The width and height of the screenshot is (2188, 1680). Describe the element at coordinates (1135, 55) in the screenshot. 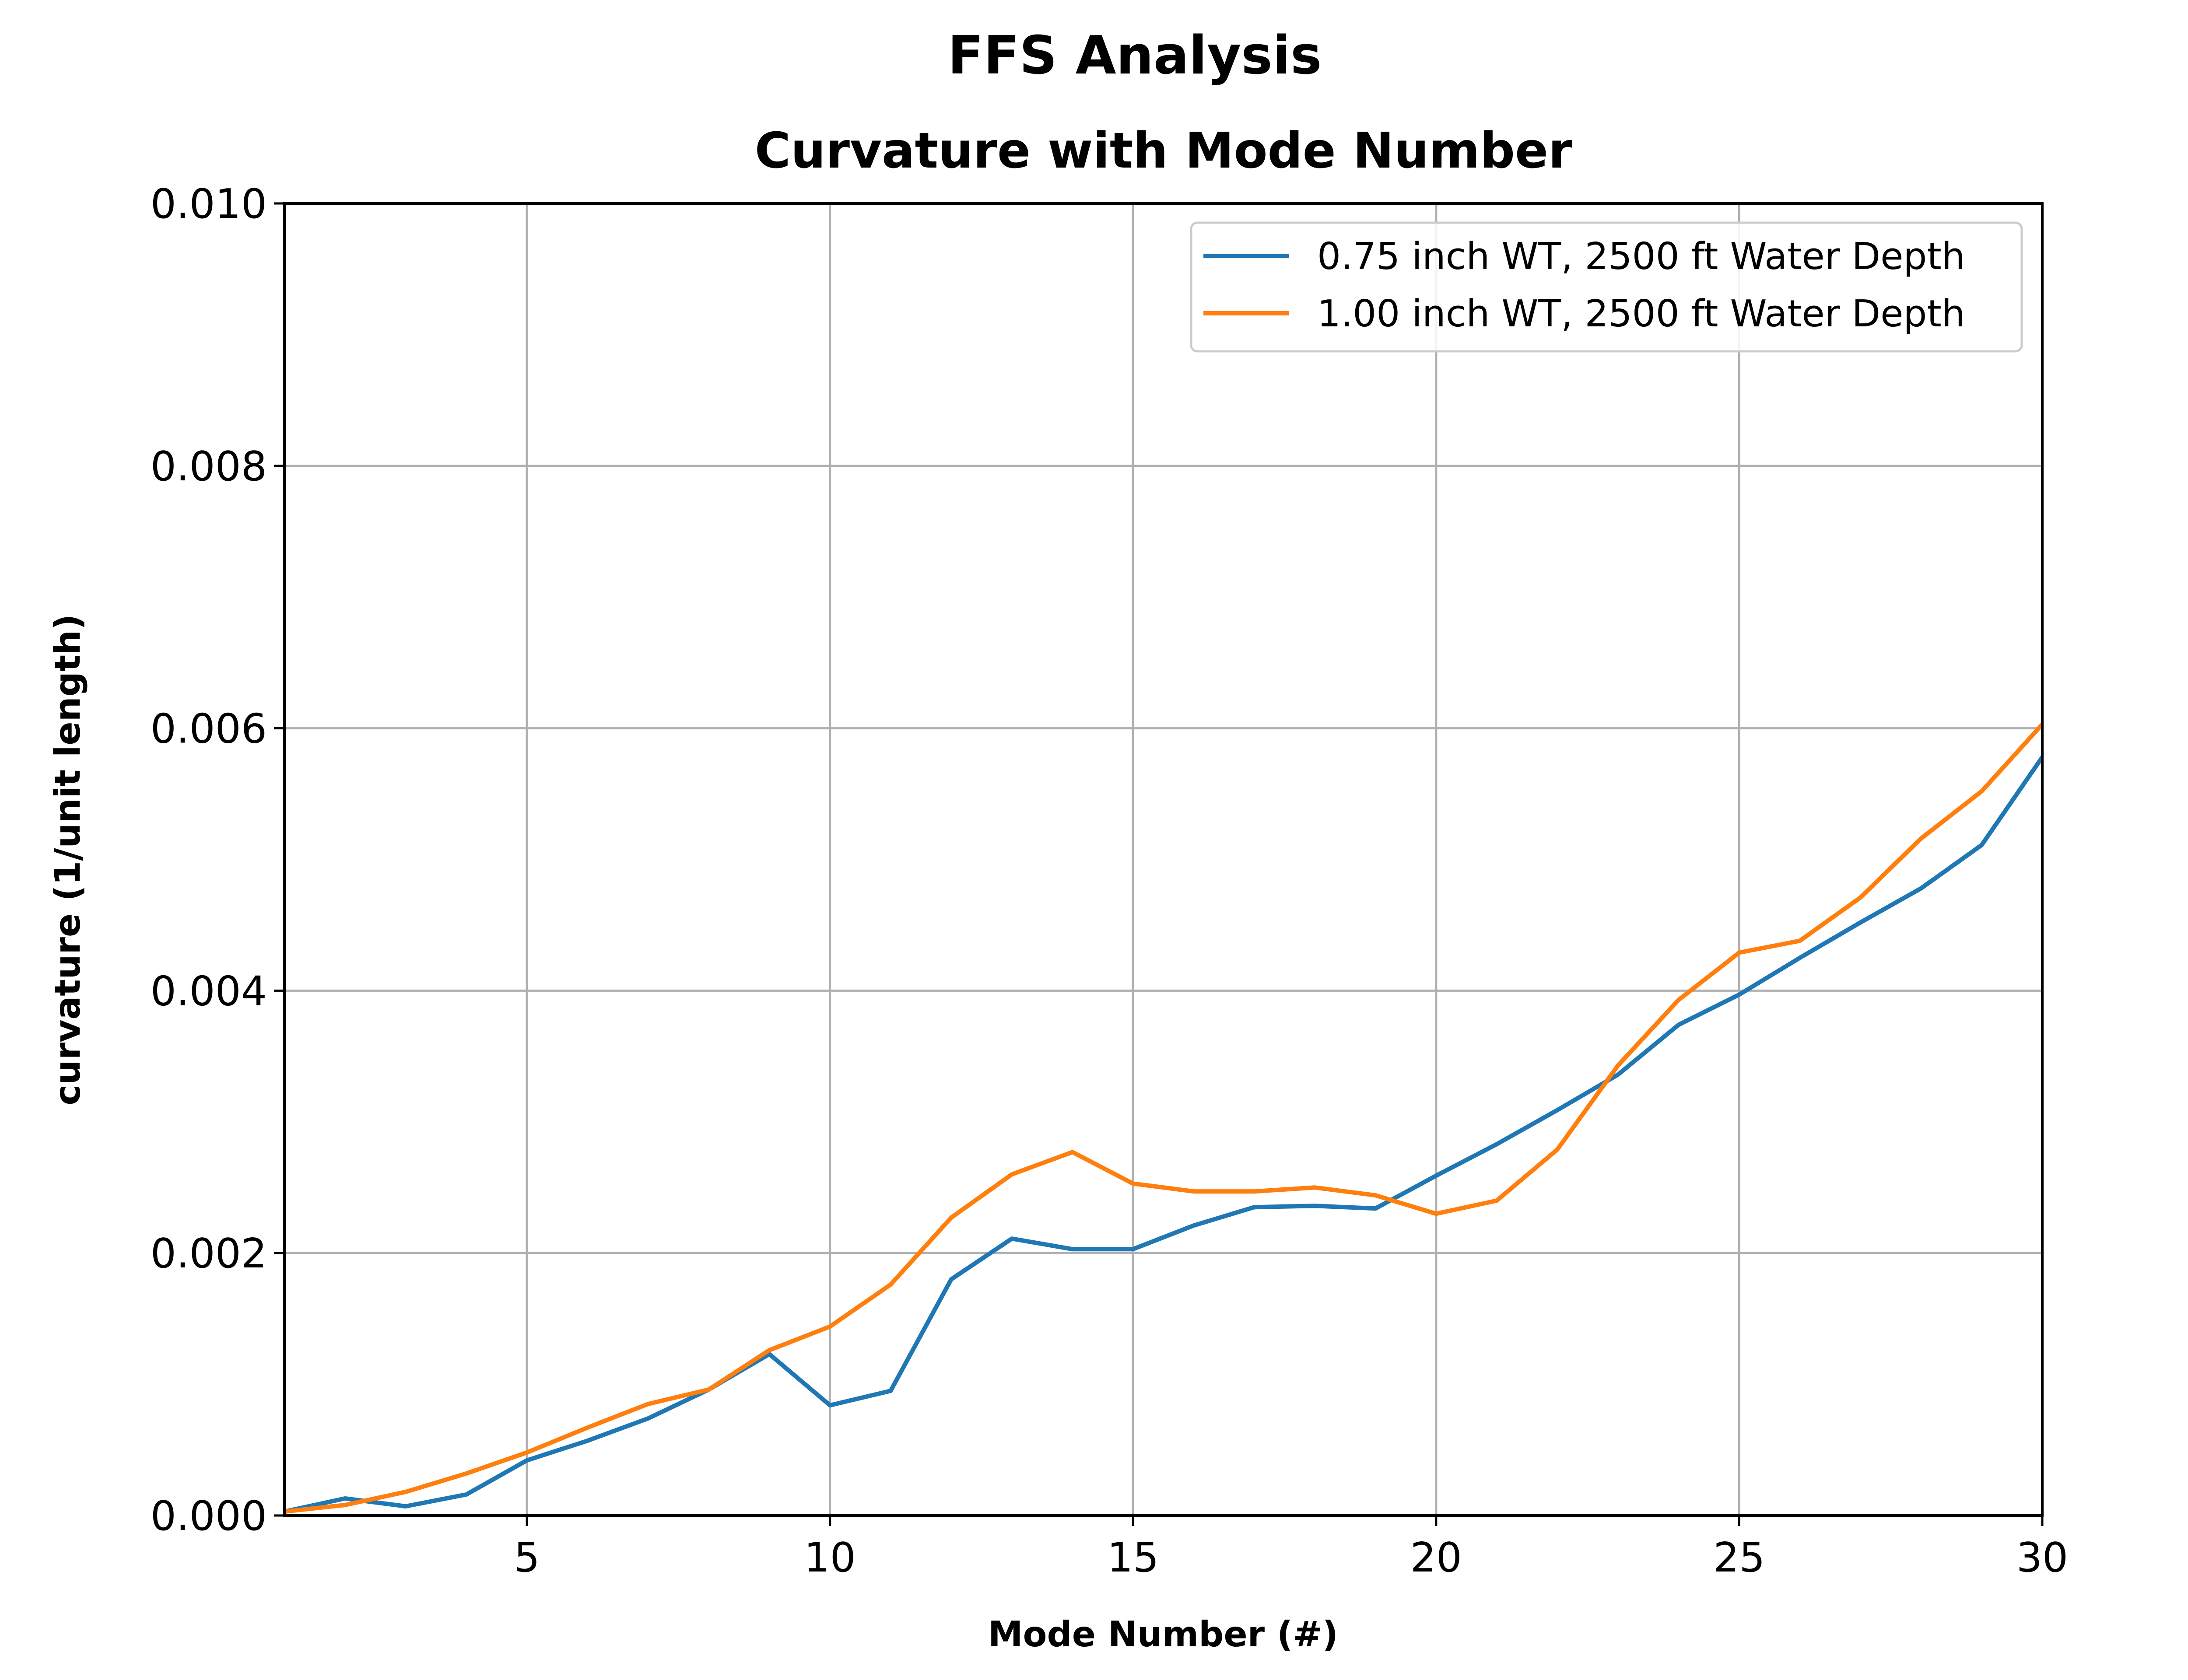

I see `figure-suptitle: FFS Analysis` at that location.